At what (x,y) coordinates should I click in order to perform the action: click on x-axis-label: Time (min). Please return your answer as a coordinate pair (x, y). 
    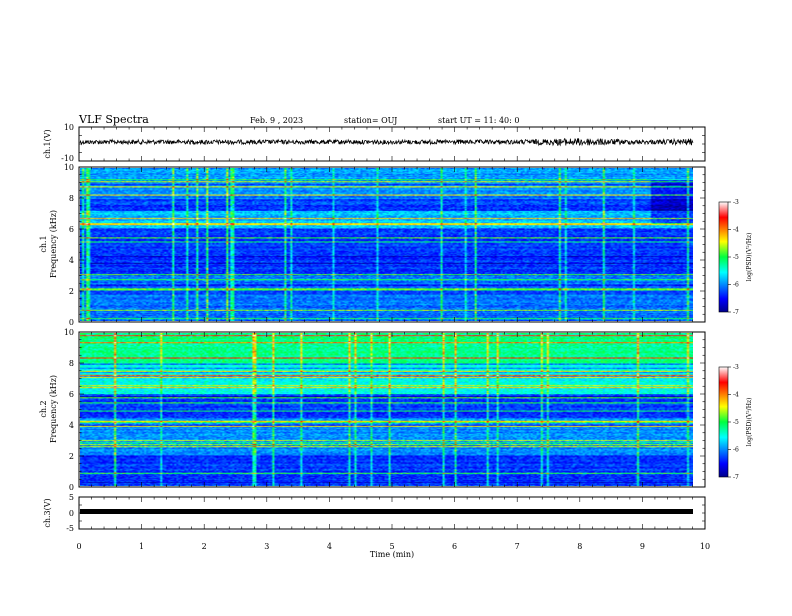
    Looking at the image, I should click on (392, 554).